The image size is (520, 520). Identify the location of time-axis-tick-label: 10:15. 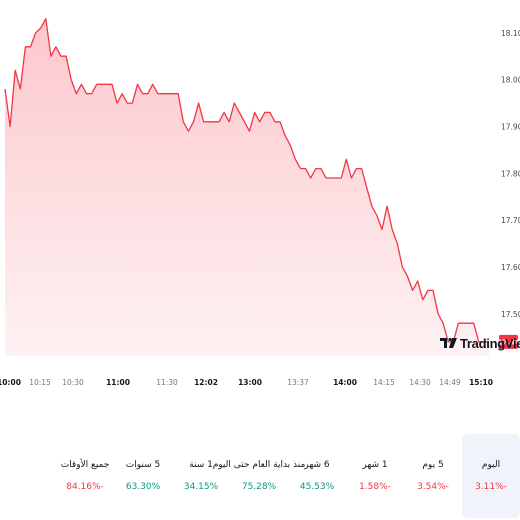
(40, 382).